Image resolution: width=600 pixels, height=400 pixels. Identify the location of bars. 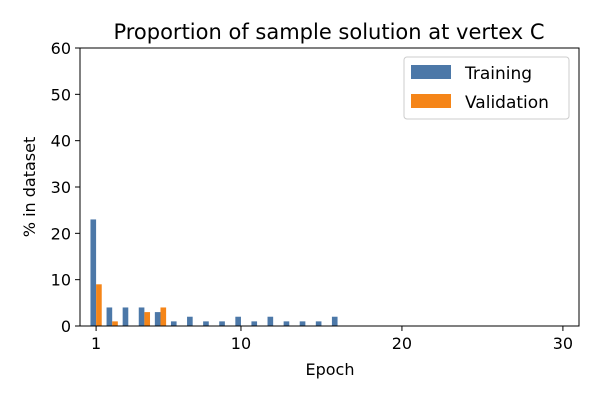
(214, 272).